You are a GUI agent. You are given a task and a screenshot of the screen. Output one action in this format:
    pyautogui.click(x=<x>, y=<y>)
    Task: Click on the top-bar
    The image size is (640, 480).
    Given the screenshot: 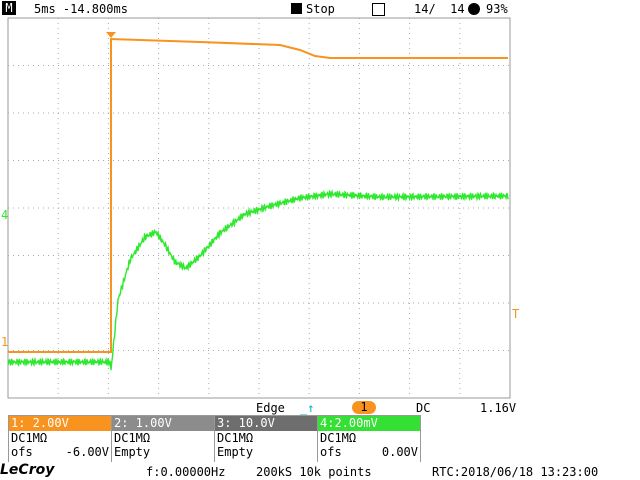 What is the action you would take?
    pyautogui.click(x=320, y=9)
    